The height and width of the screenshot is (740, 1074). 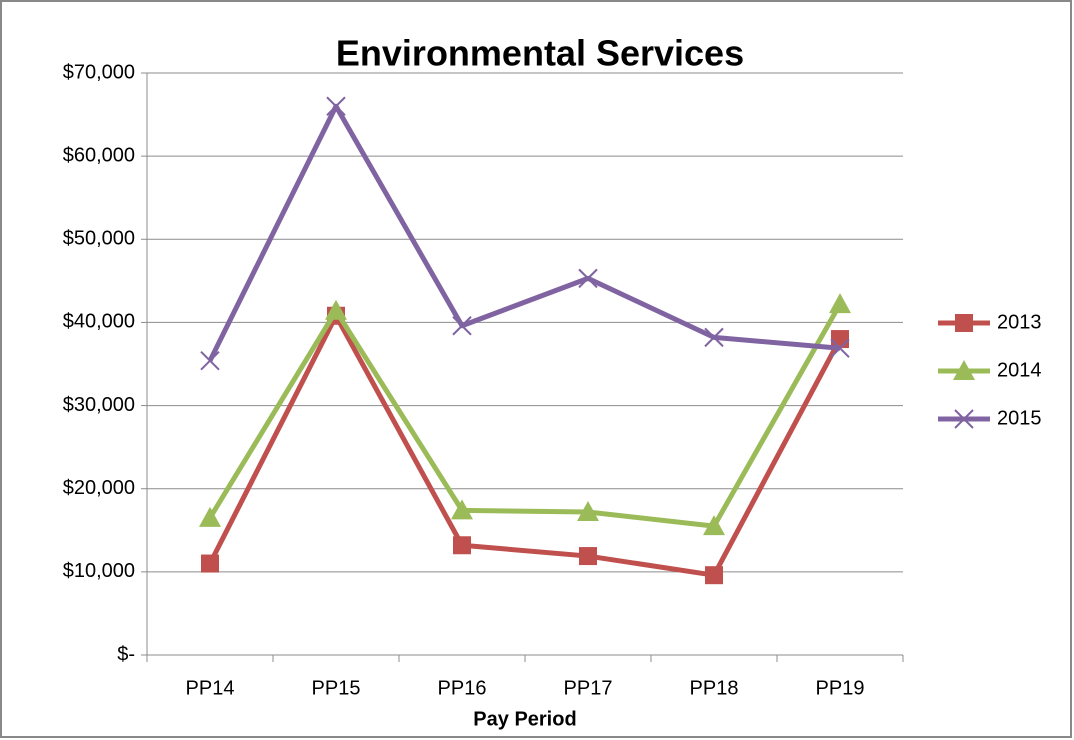 What do you see at coordinates (540, 53) in the screenshot?
I see `chart-title: Environmental Services` at bounding box center [540, 53].